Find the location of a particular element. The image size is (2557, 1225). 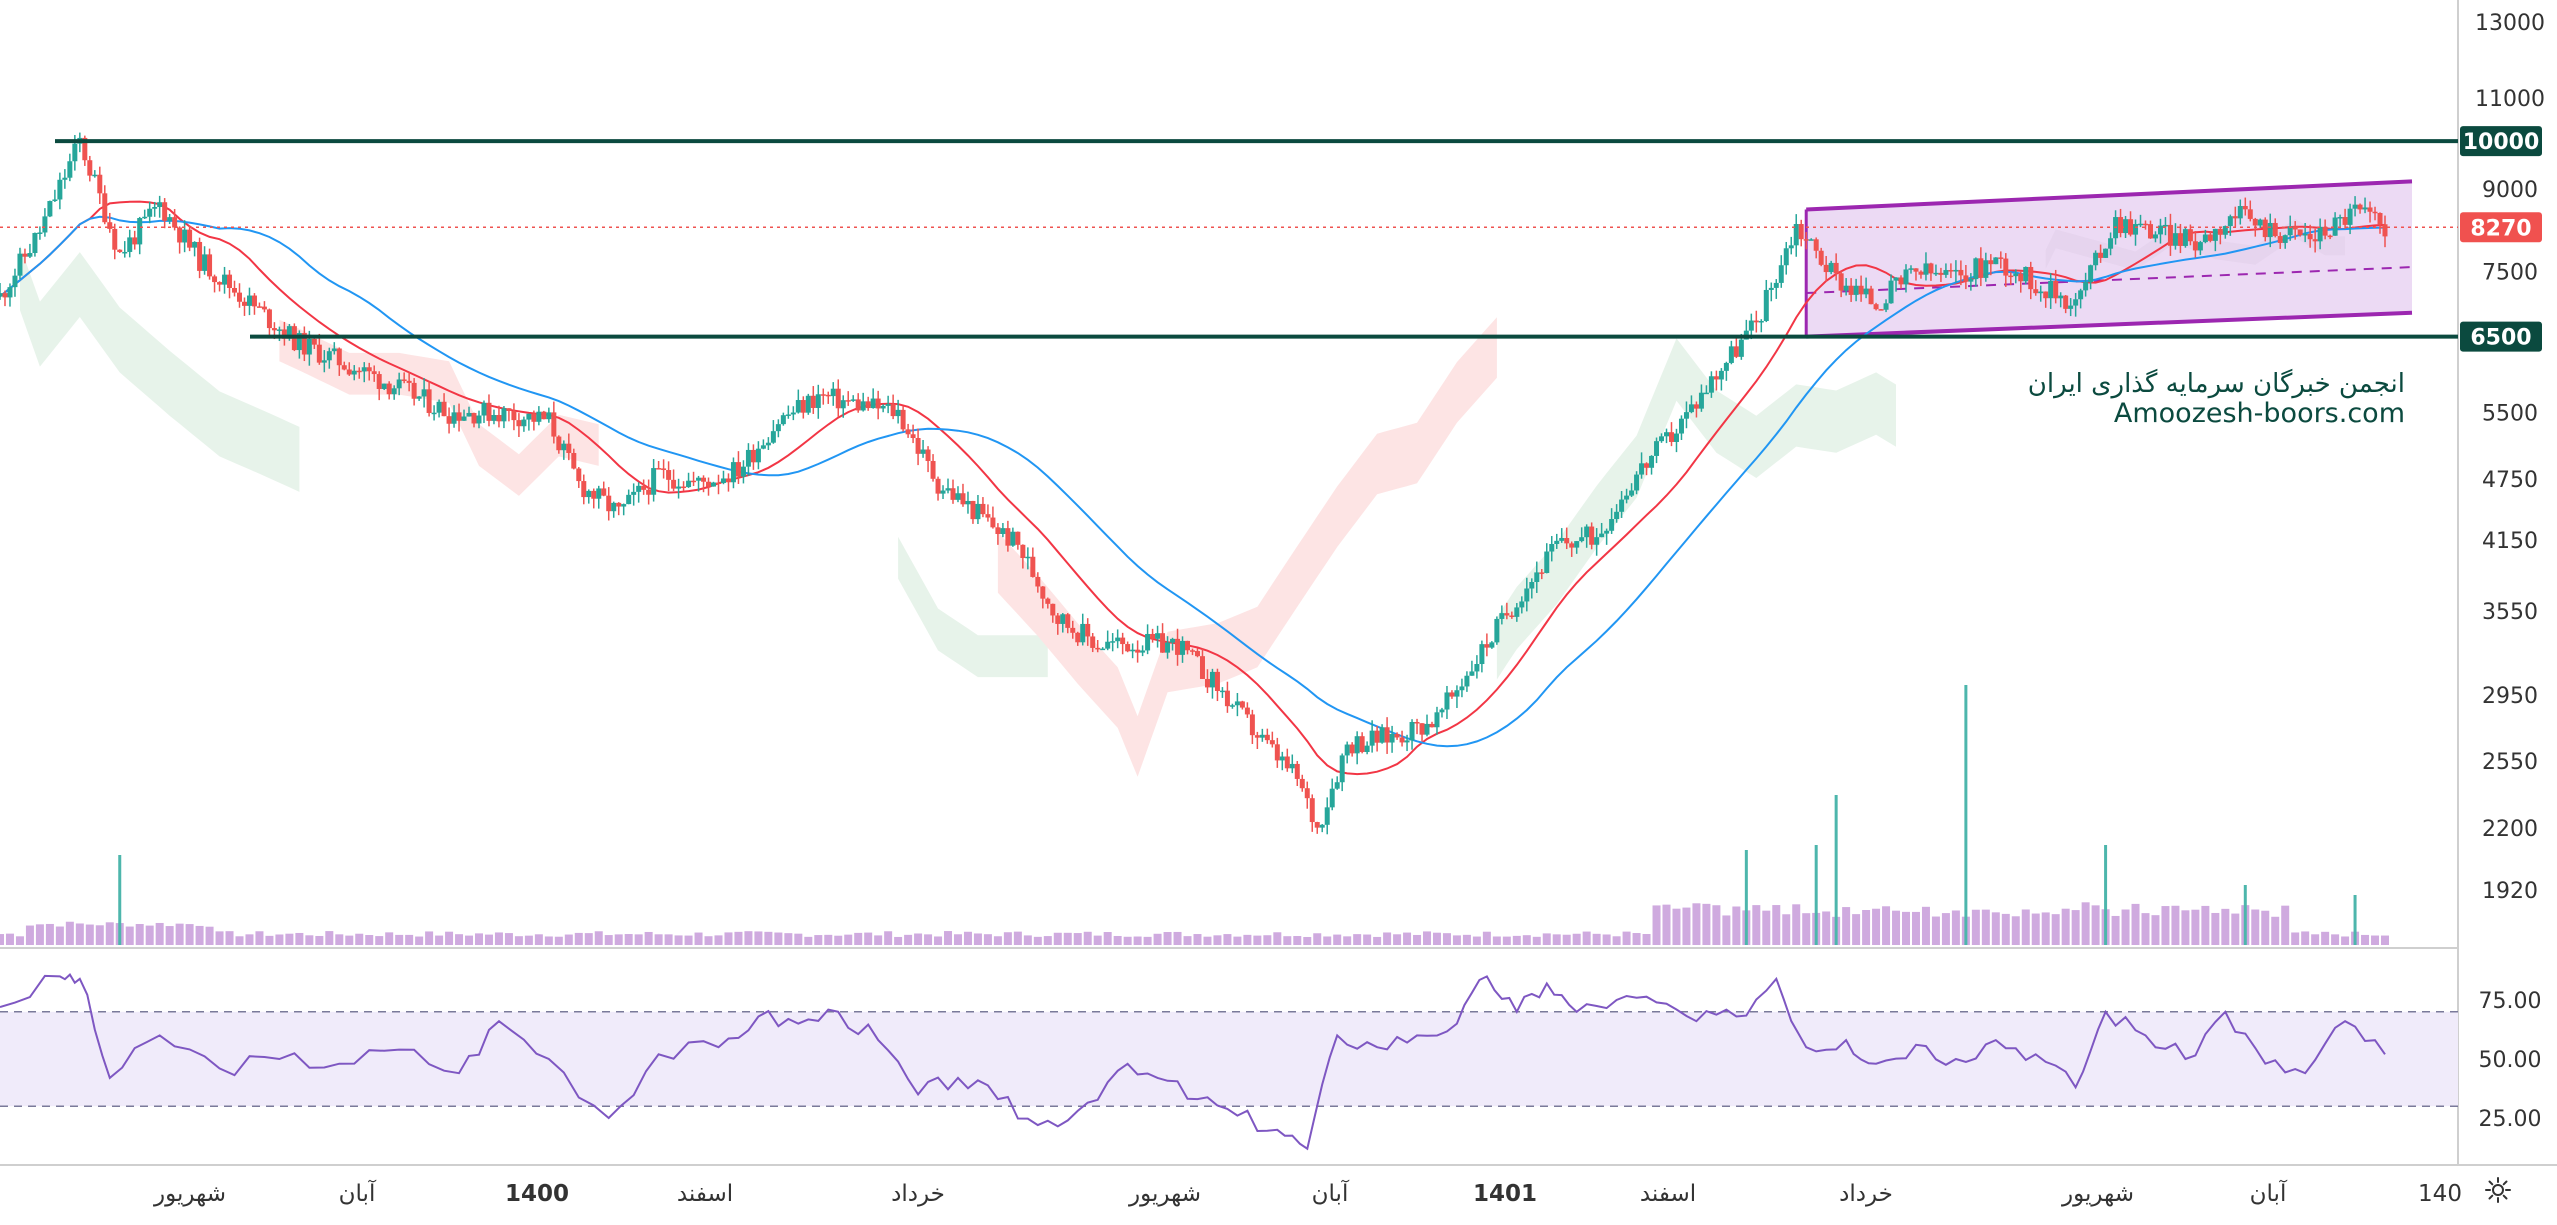

resistance-price-label: 10000 is located at coordinates (2501, 142).